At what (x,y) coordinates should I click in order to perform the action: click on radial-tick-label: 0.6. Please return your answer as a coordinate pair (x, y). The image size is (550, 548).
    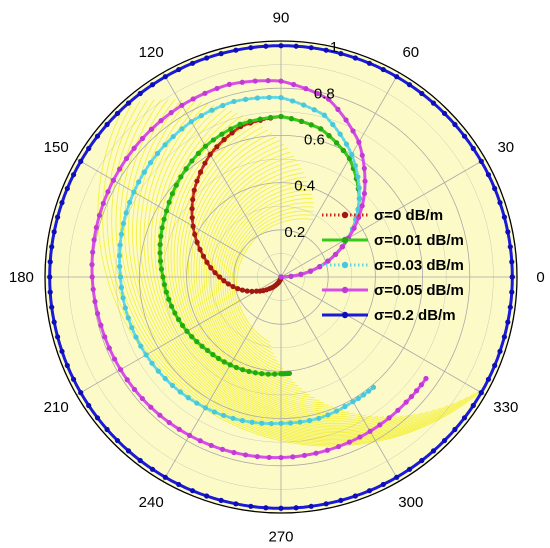
    Looking at the image, I should click on (314, 139).